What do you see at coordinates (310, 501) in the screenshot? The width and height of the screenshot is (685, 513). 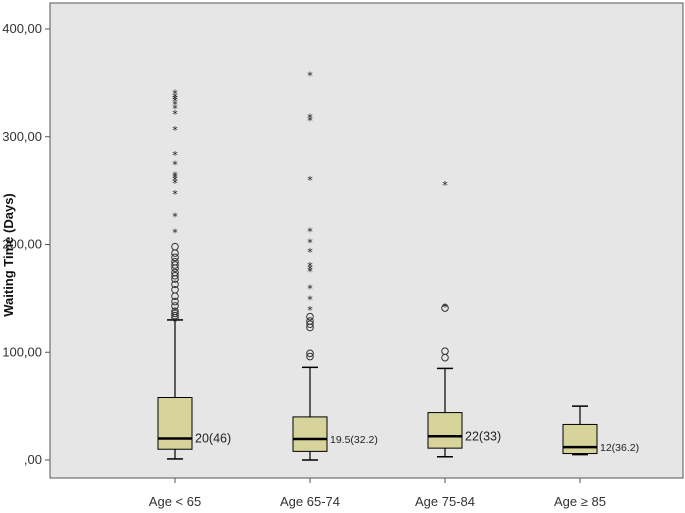 I see `x-category-label: Age 65-74` at bounding box center [310, 501].